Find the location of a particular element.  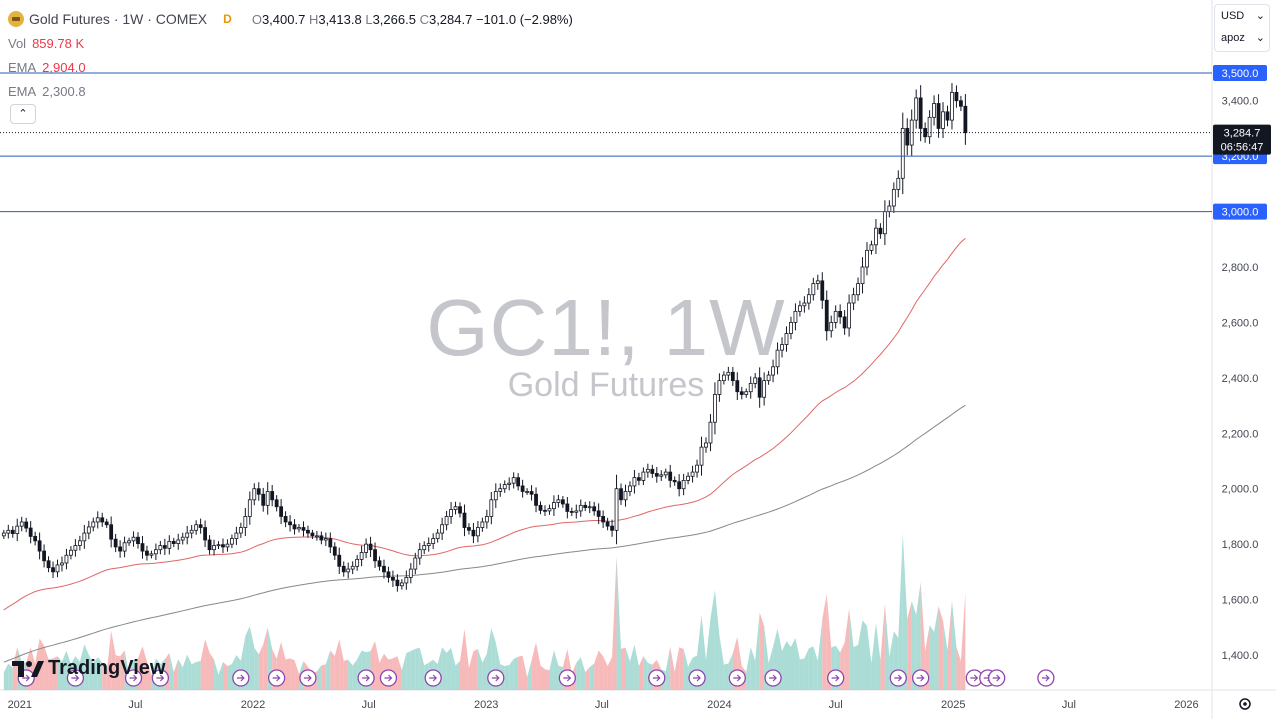

high-label: H is located at coordinates (313, 19).